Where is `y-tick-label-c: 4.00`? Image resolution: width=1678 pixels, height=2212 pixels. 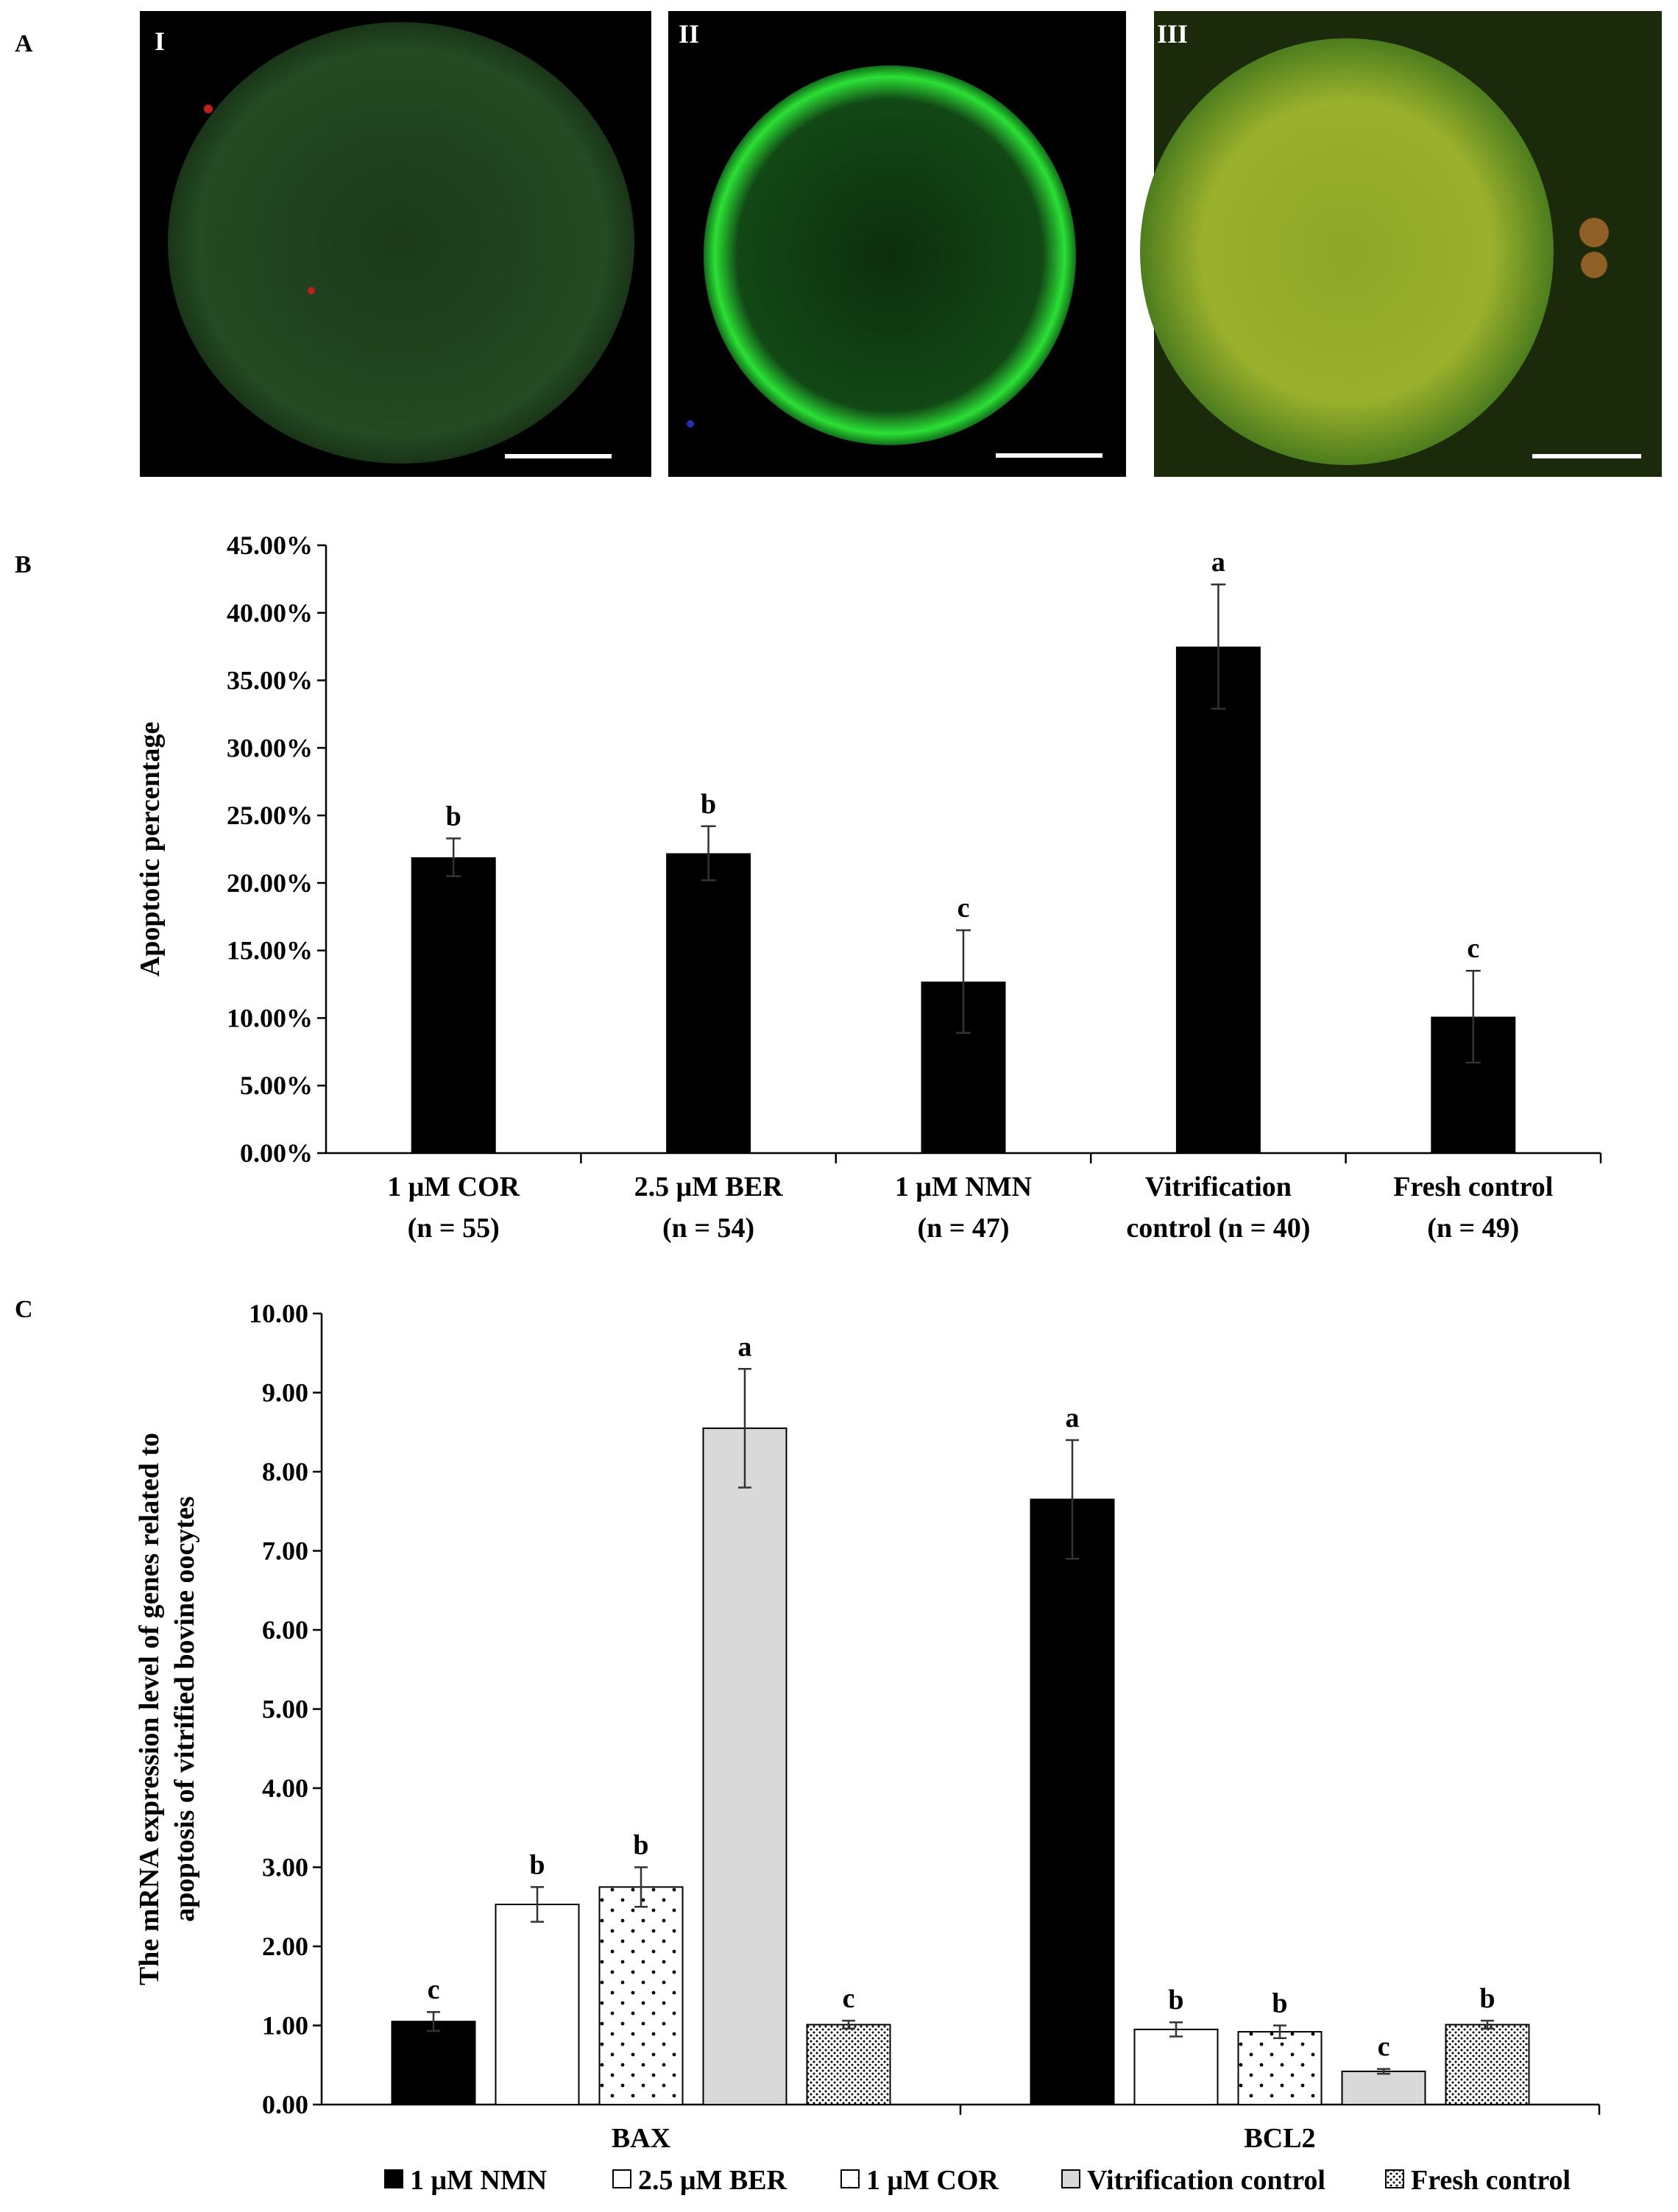
y-tick-label-c: 4.00 is located at coordinates (285, 1788).